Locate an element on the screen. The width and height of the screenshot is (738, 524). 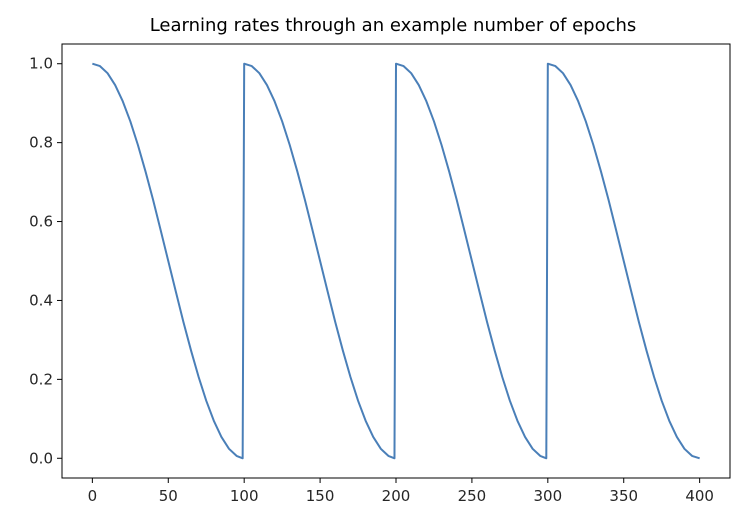
y-tick-label: 0.6 is located at coordinates (41, 222).